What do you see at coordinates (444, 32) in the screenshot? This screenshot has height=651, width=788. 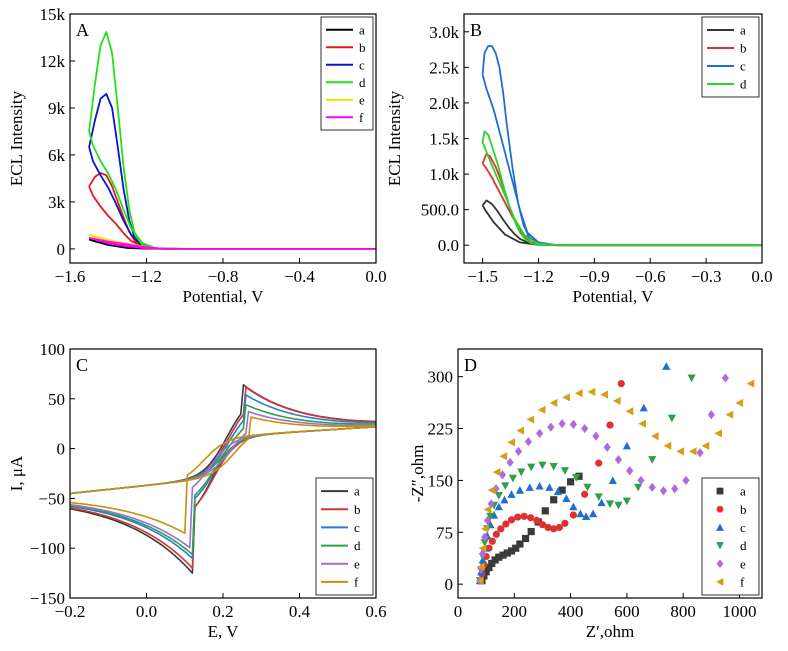 I see `y-tick-label: 3.0k` at bounding box center [444, 32].